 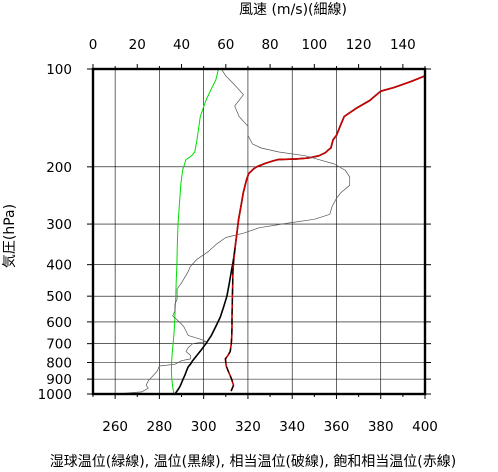 I want to click on tick-label-bottom-260: 260, so click(x=115, y=427).